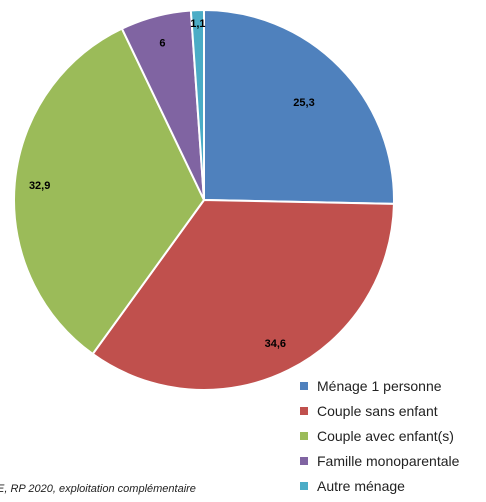 This screenshot has width=486, height=502. I want to click on pie-data-label: 1,1, so click(197, 24).